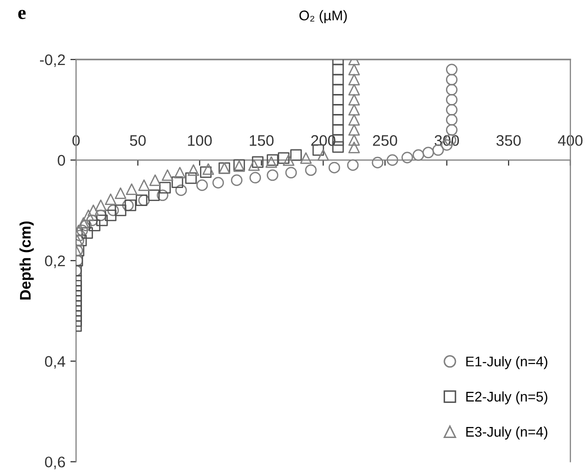  I want to click on y-tick-label: 0,2, so click(54, 261).